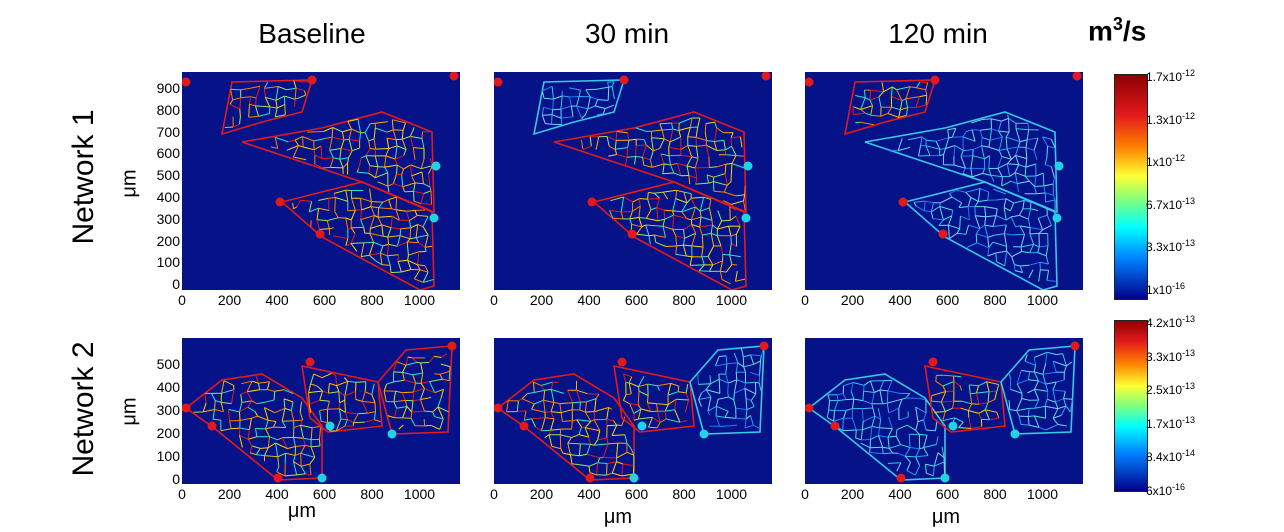 The width and height of the screenshot is (1284, 532). What do you see at coordinates (168, 197) in the screenshot?
I see `y-tick-net1: 400` at bounding box center [168, 197].